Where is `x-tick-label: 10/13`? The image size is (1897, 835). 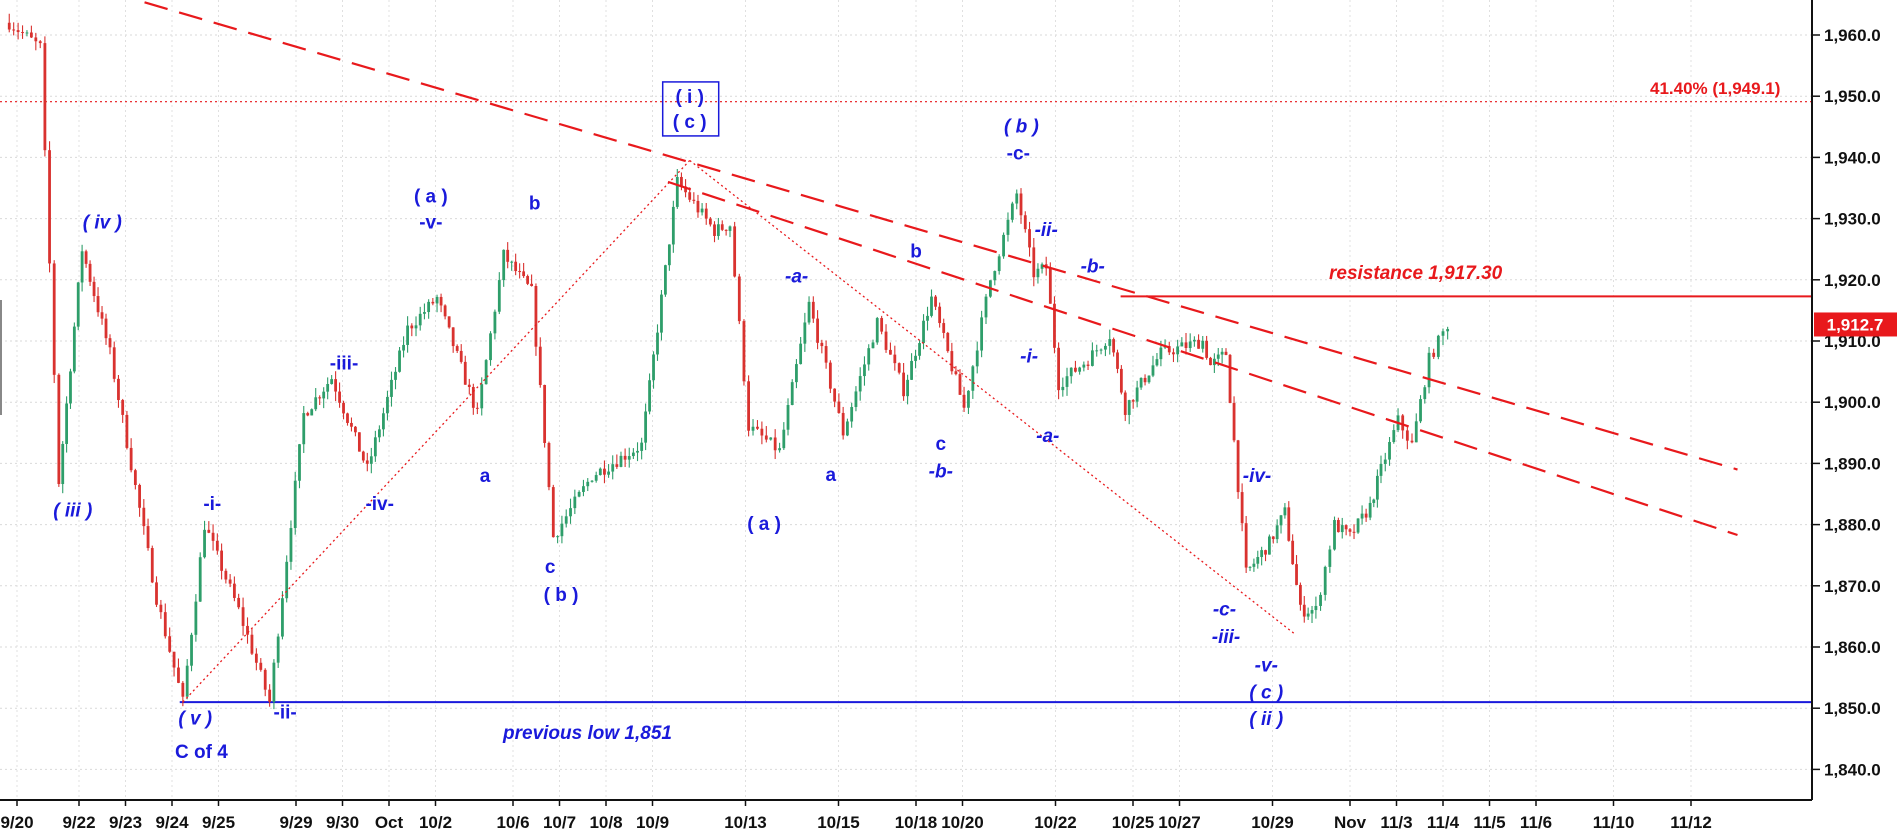 x-tick-label: 10/13 is located at coordinates (745, 822).